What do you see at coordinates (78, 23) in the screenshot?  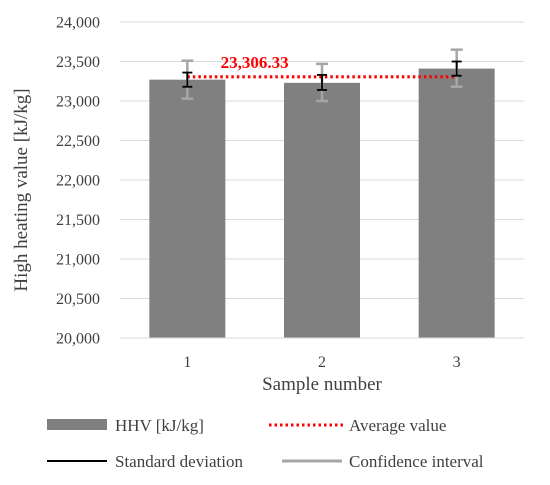 I see `y-tick-label: 24,000` at bounding box center [78, 23].